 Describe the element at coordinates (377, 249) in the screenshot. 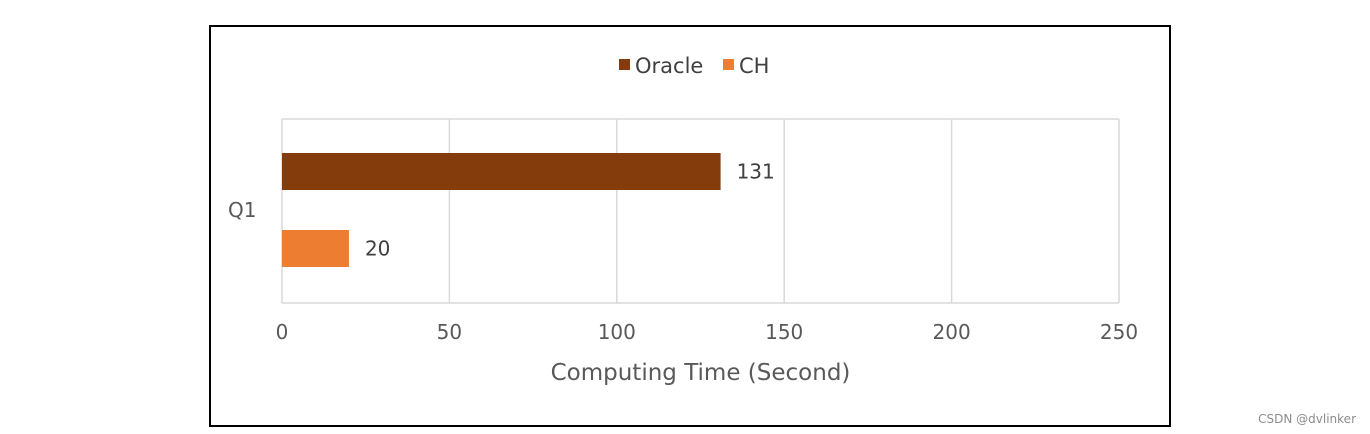

I see `data-label-ch-q1: 20` at that location.